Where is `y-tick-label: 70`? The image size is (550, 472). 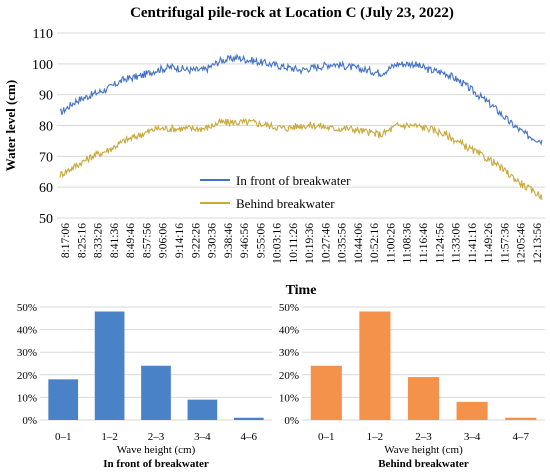 y-tick-label: 70 is located at coordinates (46, 157).